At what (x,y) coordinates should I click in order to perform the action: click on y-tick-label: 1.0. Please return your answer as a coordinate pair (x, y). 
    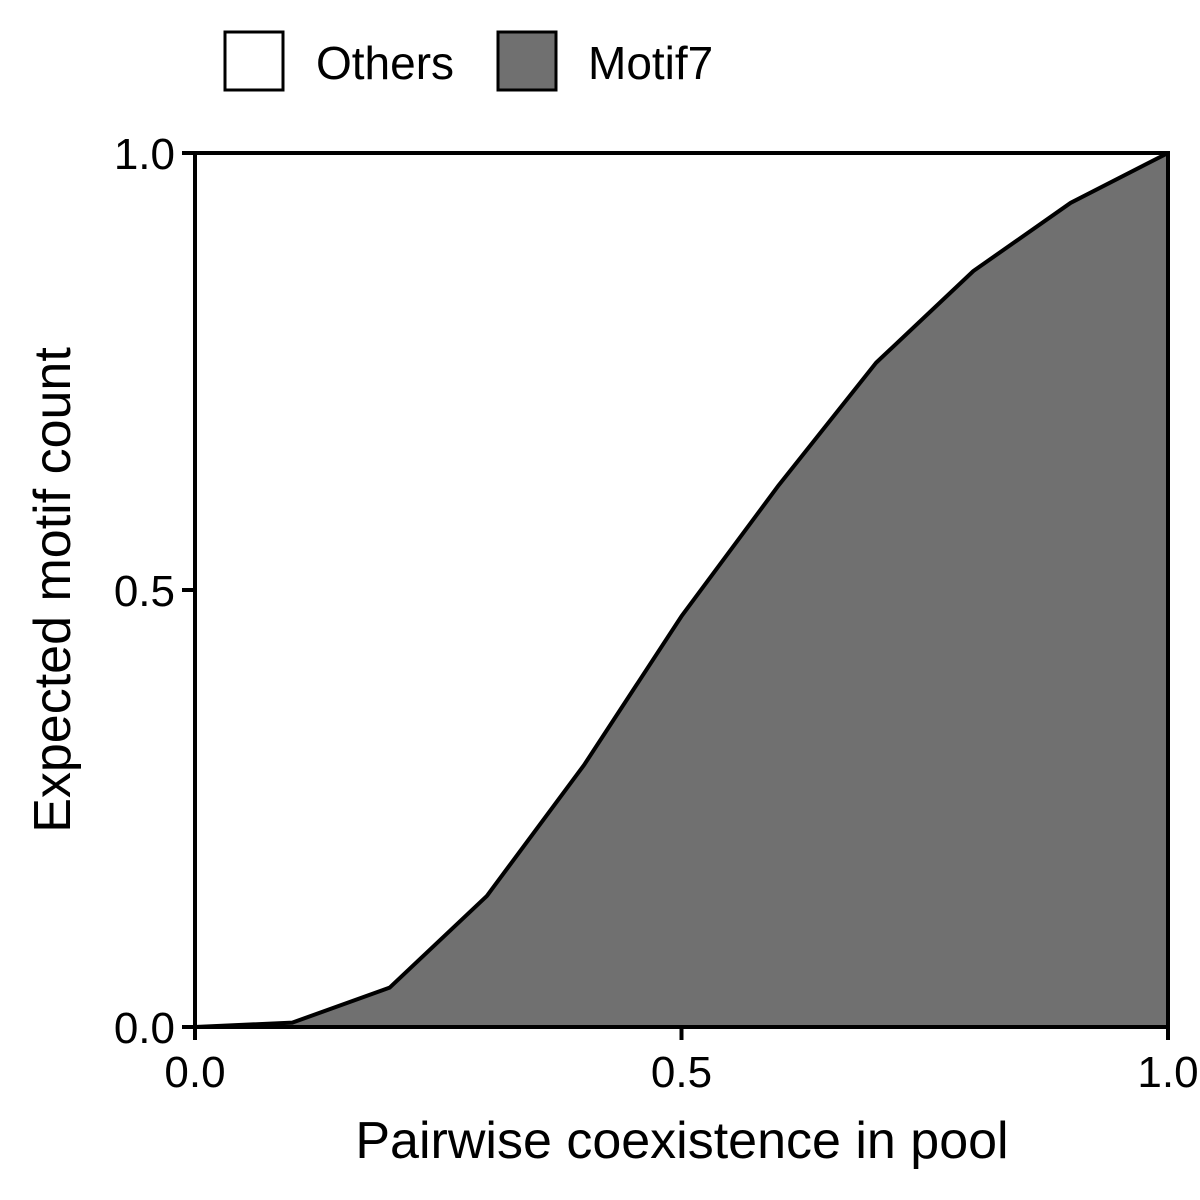
    Looking at the image, I should click on (144, 154).